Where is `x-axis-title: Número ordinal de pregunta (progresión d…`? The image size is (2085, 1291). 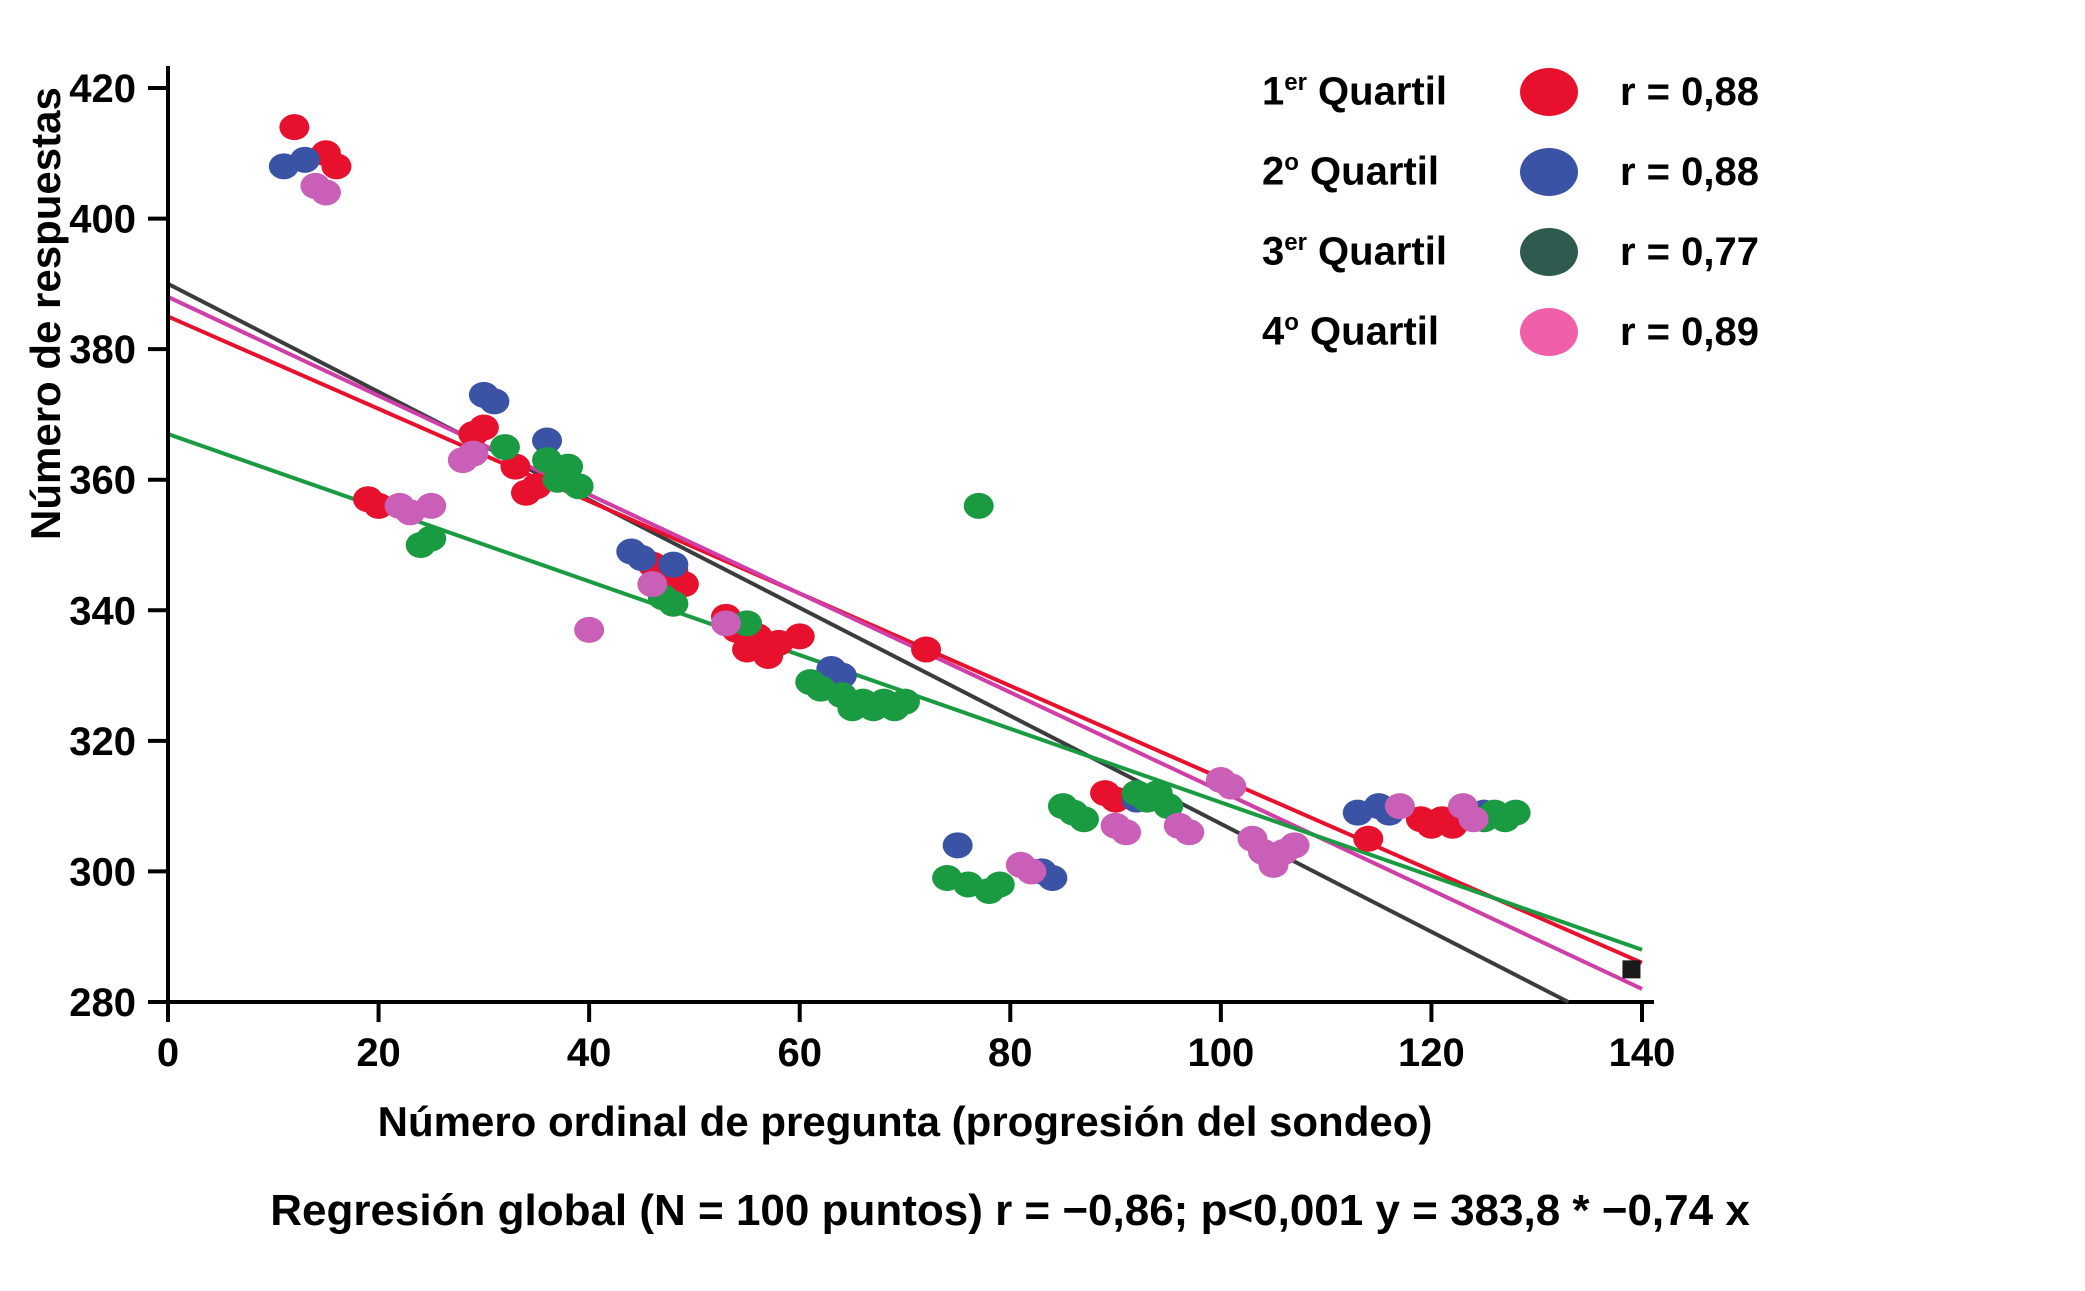 x-axis-title: Número ordinal de pregunta (progresión d… is located at coordinates (905, 1121).